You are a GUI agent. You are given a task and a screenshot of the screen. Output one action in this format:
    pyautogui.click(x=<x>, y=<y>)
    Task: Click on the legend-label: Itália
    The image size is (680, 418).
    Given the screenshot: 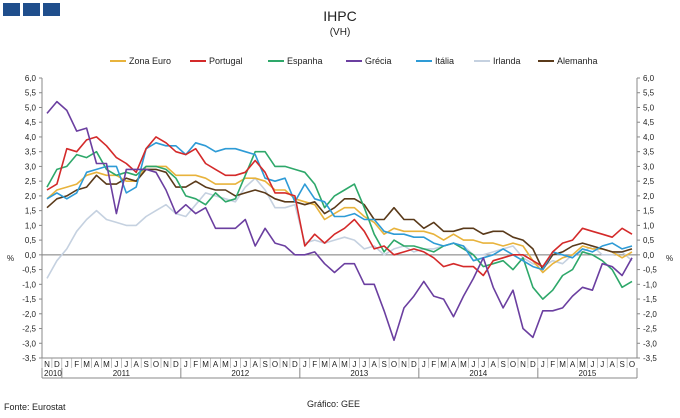 What is the action you would take?
    pyautogui.click(x=445, y=61)
    